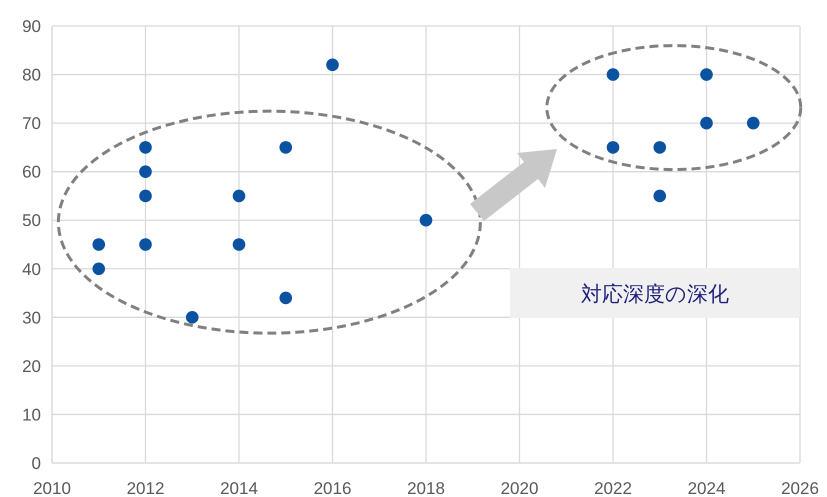  What do you see at coordinates (31, 172) in the screenshot?
I see `y-tick-label: 60` at bounding box center [31, 172].